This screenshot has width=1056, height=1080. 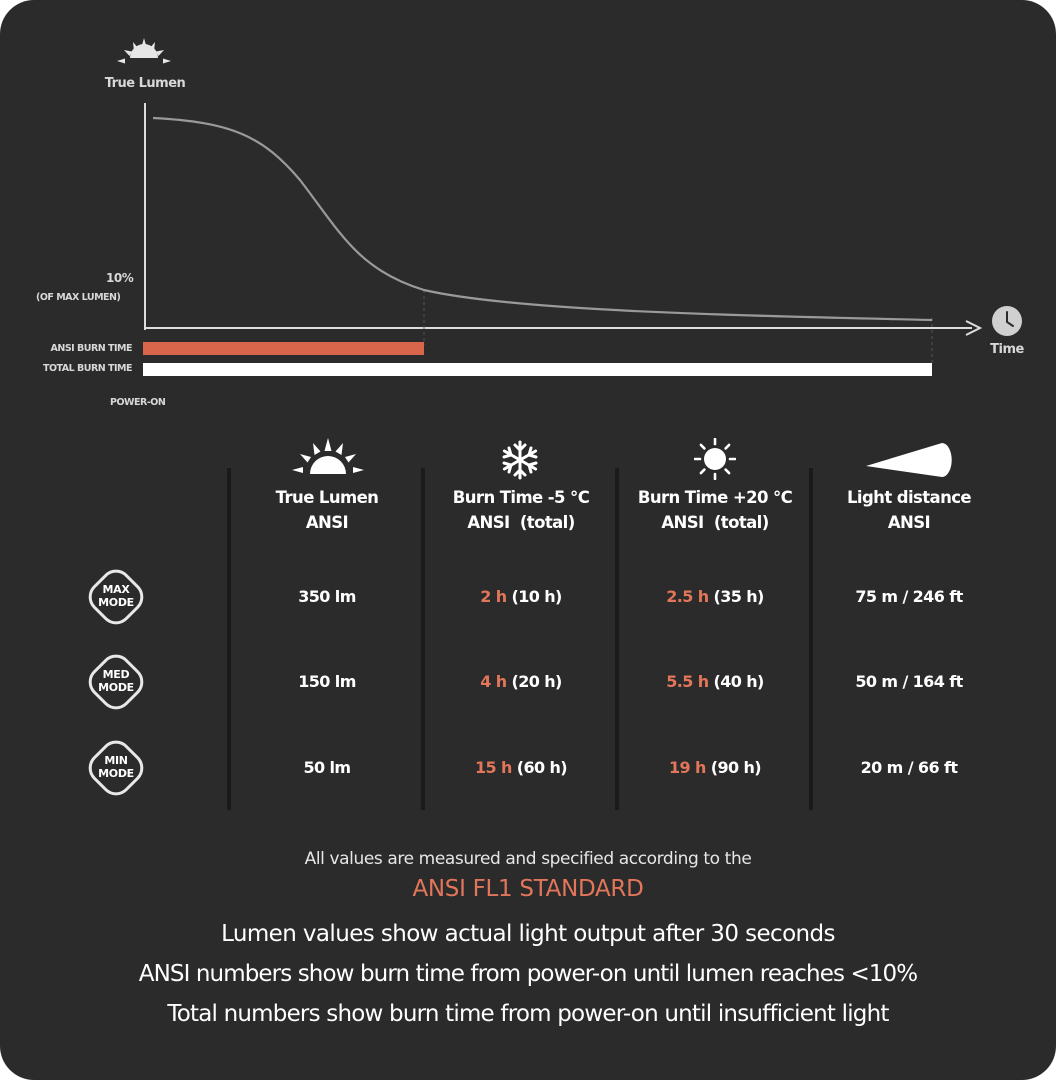 I want to click on cell-lumen: 350 lm, so click(x=327, y=596).